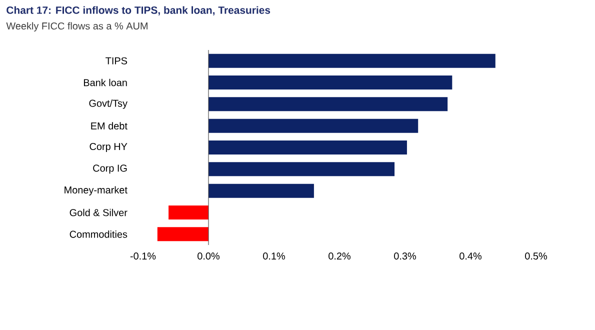 This screenshot has width=595, height=330. Describe the element at coordinates (209, 256) in the screenshot. I see `x-tick-label: 0.0%` at that location.